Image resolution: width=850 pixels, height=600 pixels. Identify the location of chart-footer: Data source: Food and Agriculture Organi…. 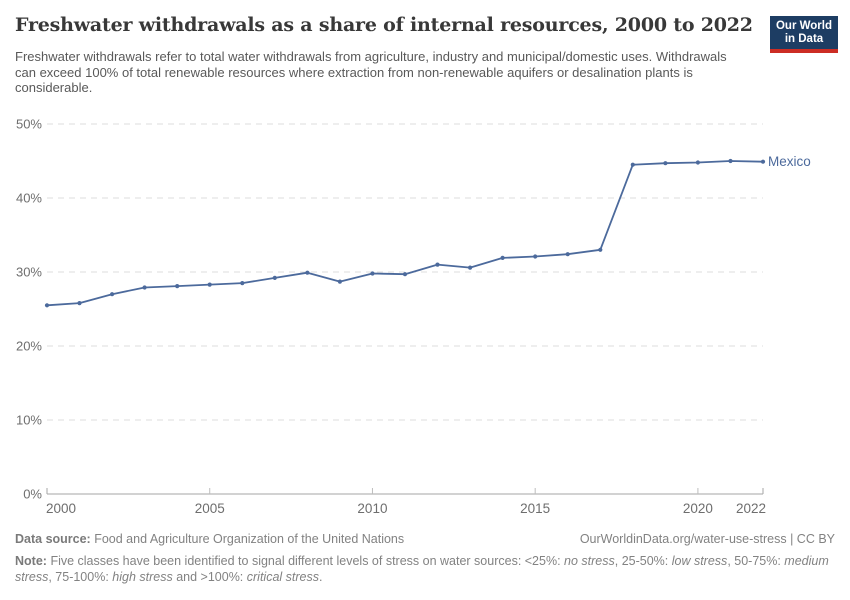
(425, 558).